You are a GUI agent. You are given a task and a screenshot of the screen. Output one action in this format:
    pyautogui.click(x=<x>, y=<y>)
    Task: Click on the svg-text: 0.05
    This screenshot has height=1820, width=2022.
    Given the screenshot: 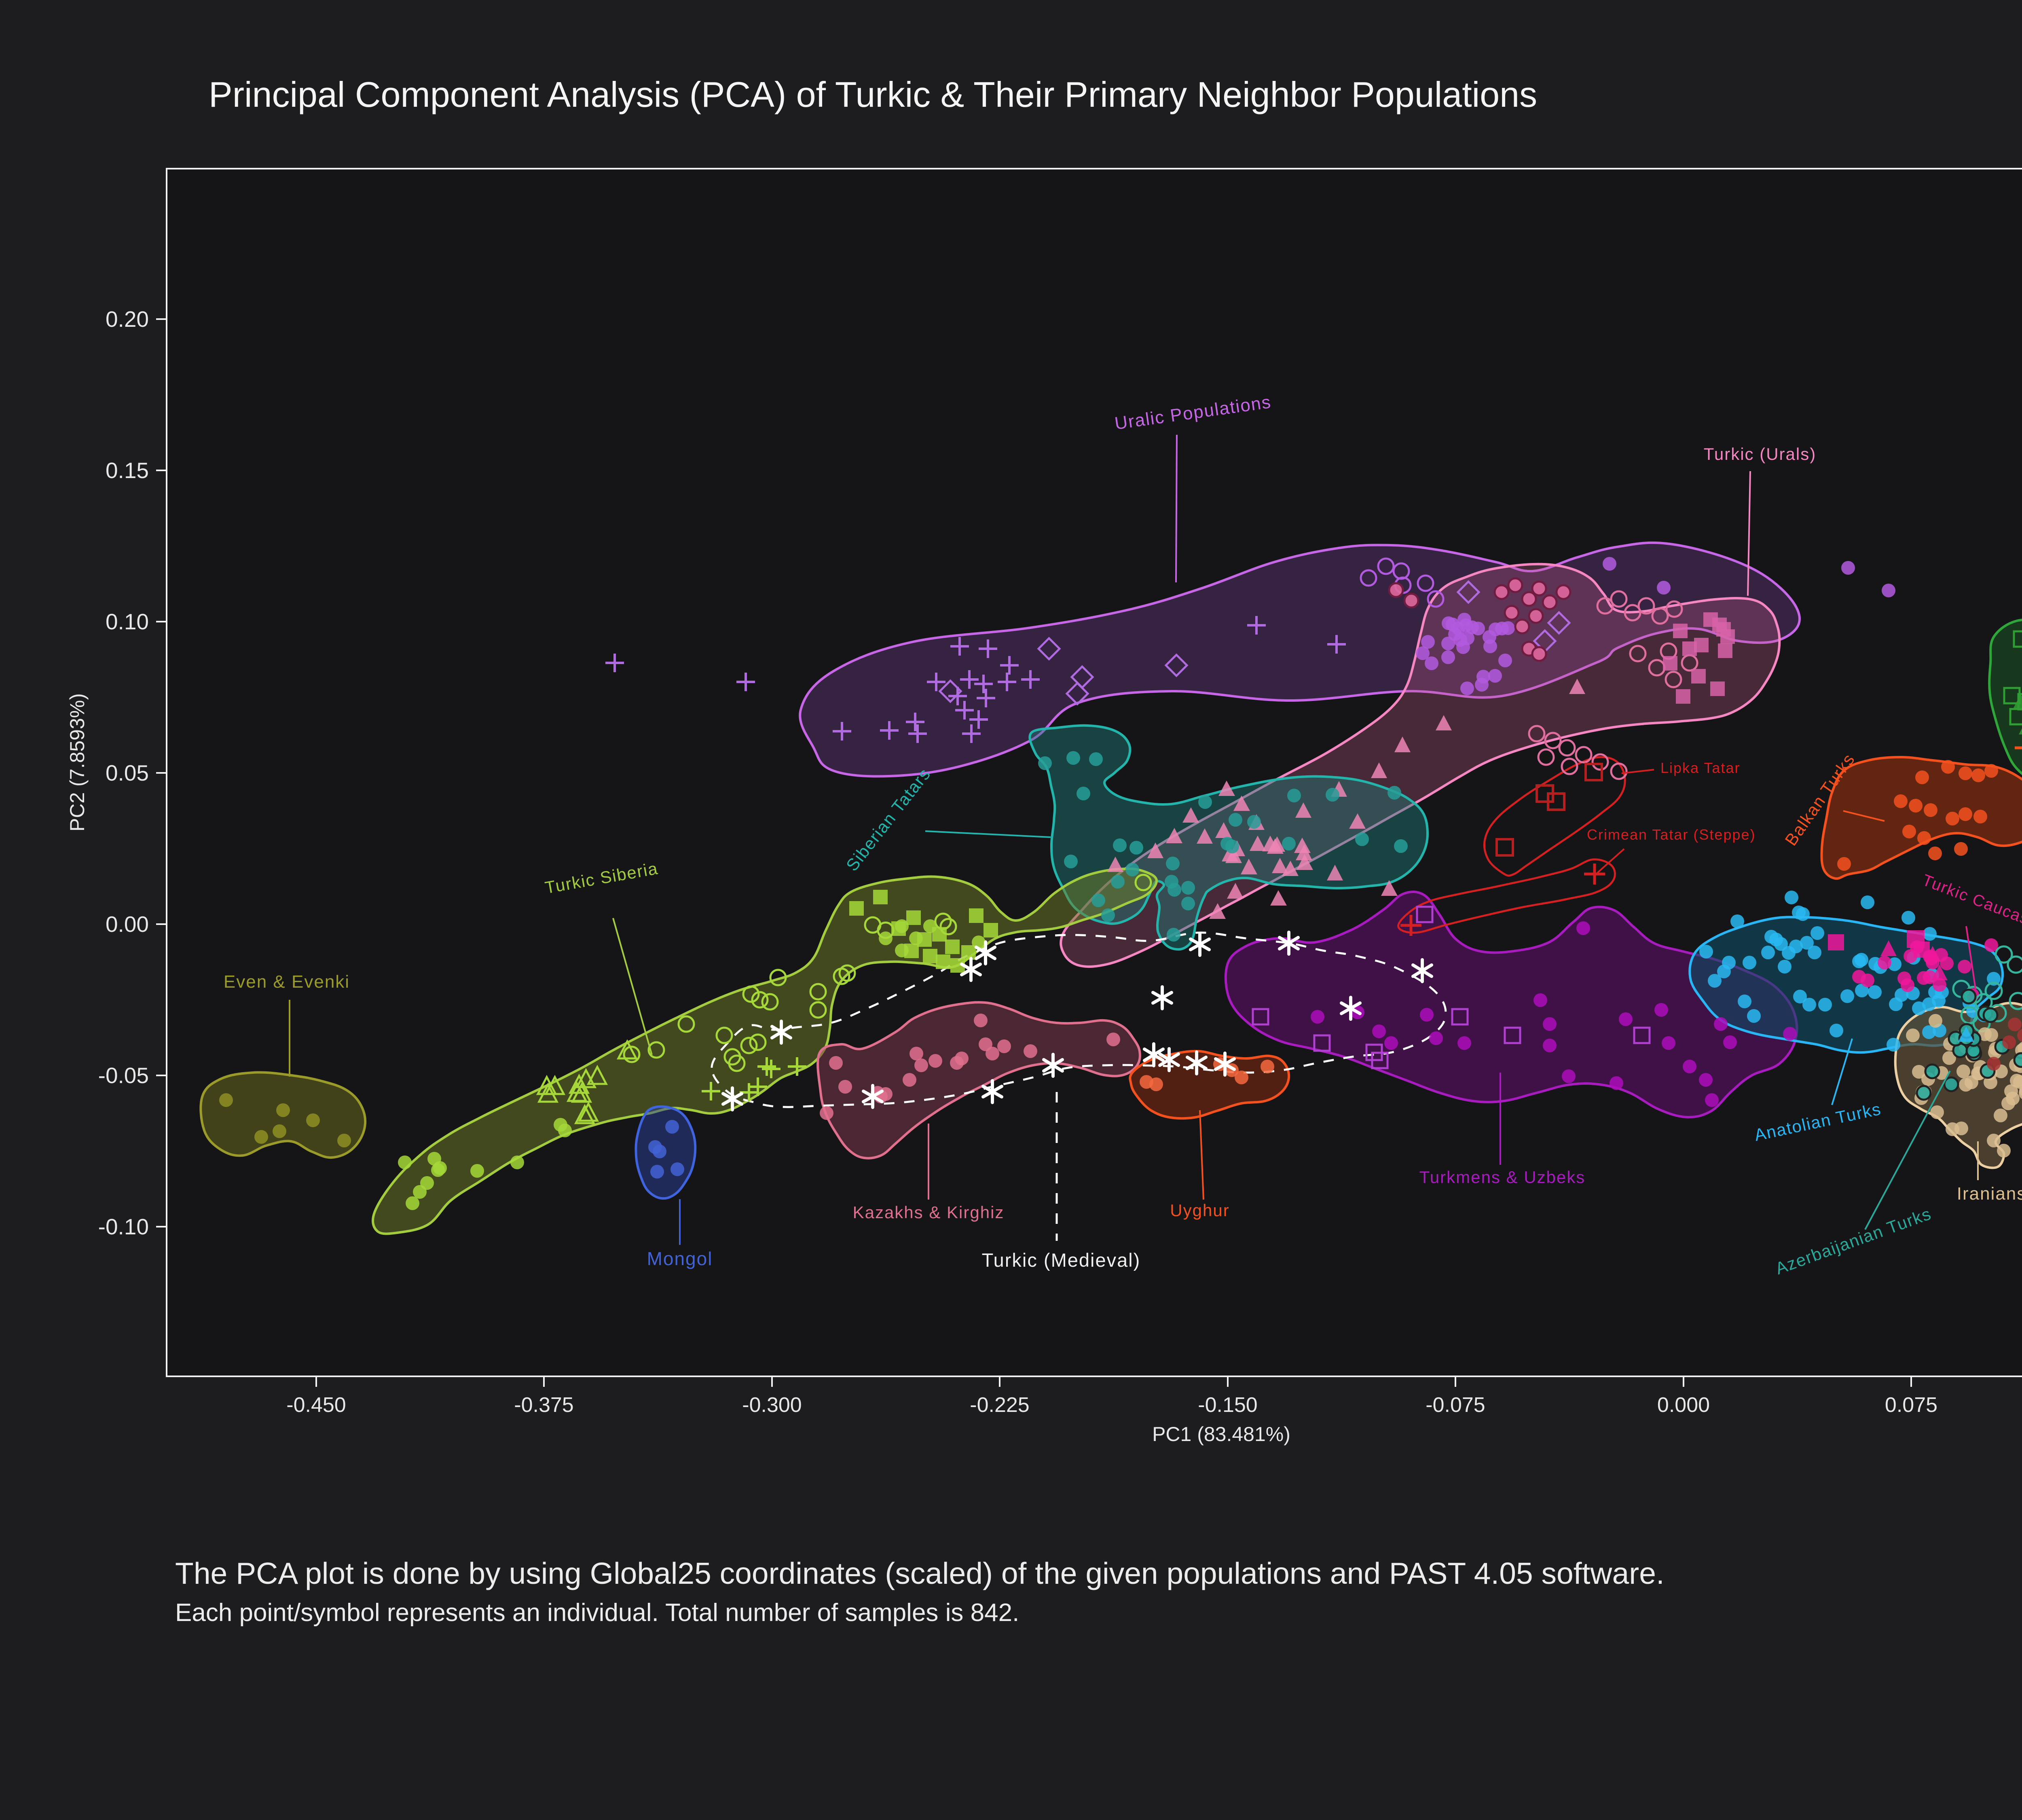 What is the action you would take?
    pyautogui.click(x=127, y=772)
    